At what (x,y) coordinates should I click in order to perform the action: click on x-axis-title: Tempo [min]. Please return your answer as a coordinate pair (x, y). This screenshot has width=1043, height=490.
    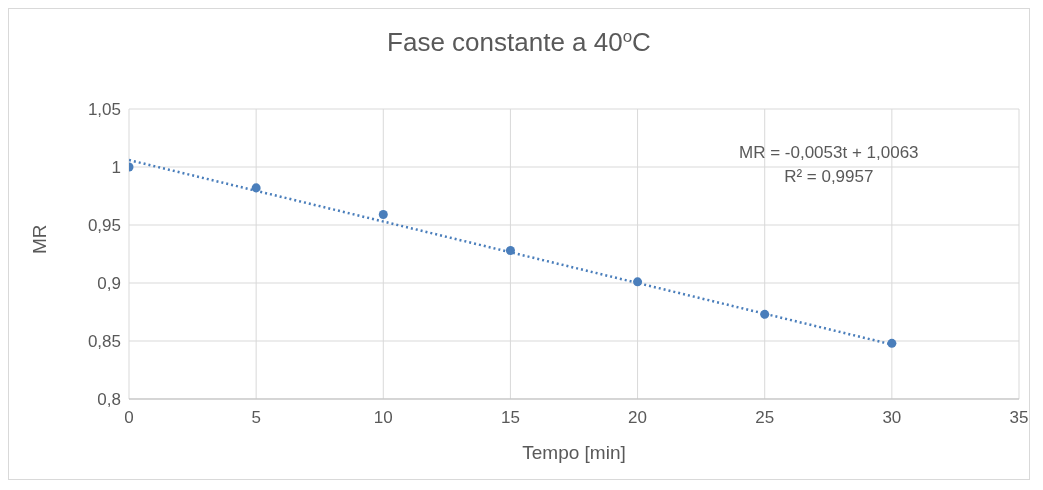
    Looking at the image, I should click on (574, 452).